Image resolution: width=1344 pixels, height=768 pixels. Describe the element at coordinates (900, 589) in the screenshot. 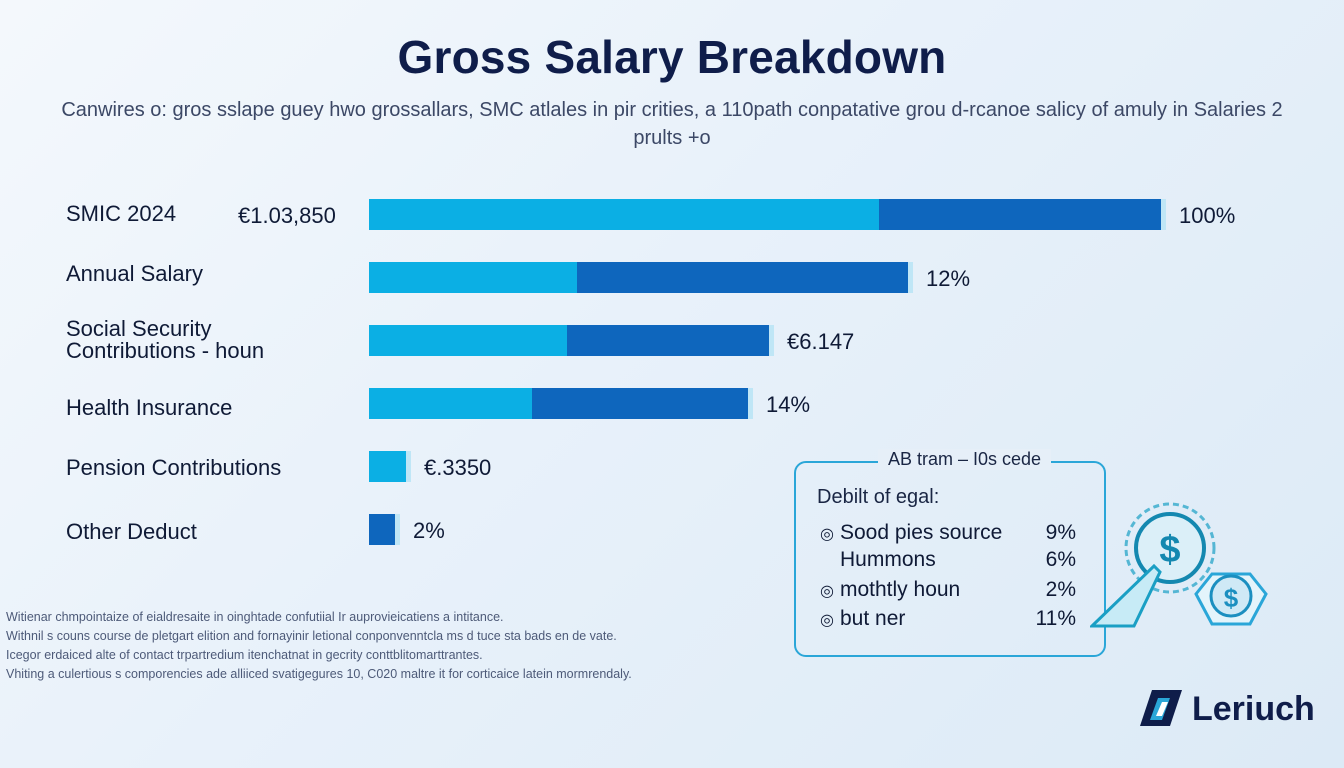

I see `legend-item-label: mothtly houn` at that location.